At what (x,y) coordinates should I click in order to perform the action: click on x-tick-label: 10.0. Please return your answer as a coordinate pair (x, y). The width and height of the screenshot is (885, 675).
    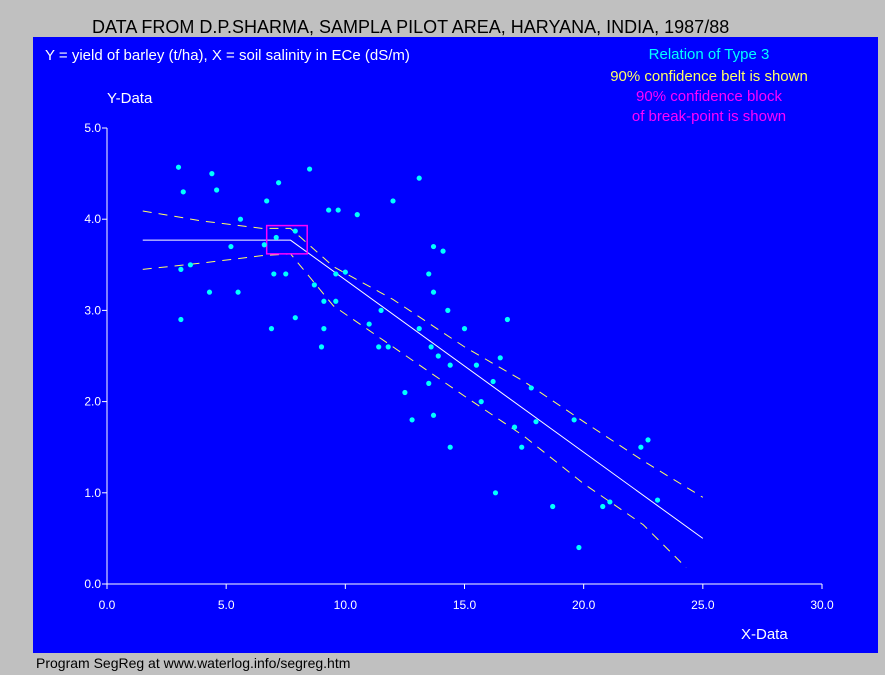
    Looking at the image, I should click on (346, 605).